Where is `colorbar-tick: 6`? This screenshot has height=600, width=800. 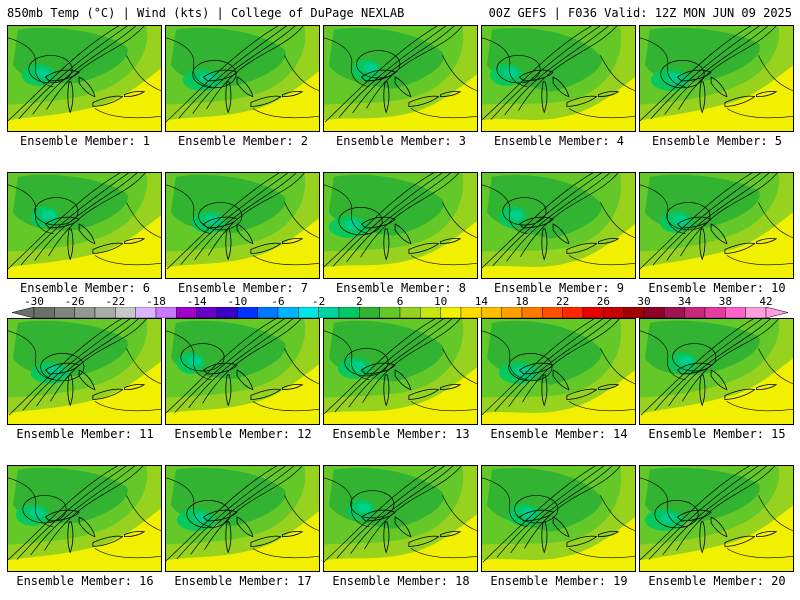
colorbar-tick: 6 is located at coordinates (400, 301).